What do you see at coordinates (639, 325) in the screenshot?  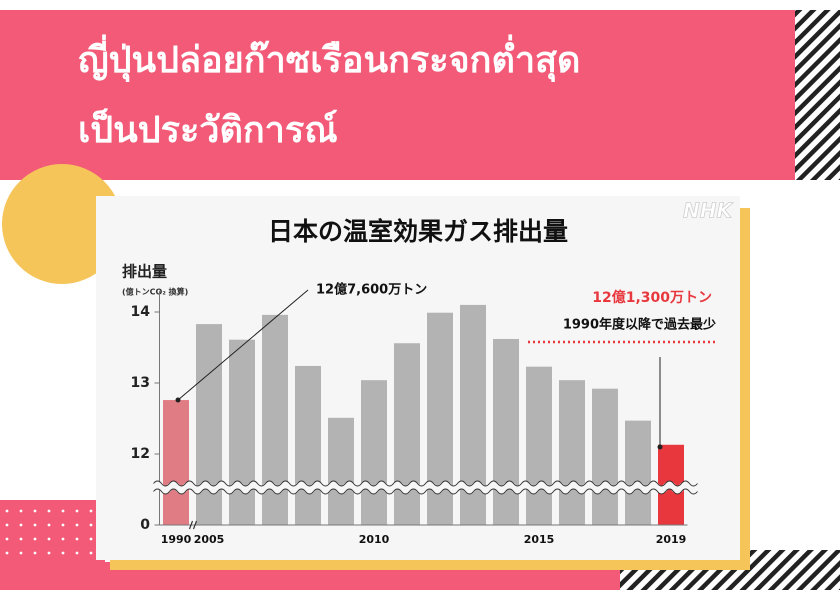 I see `annotation: 1990年度以降で過去最少` at bounding box center [639, 325].